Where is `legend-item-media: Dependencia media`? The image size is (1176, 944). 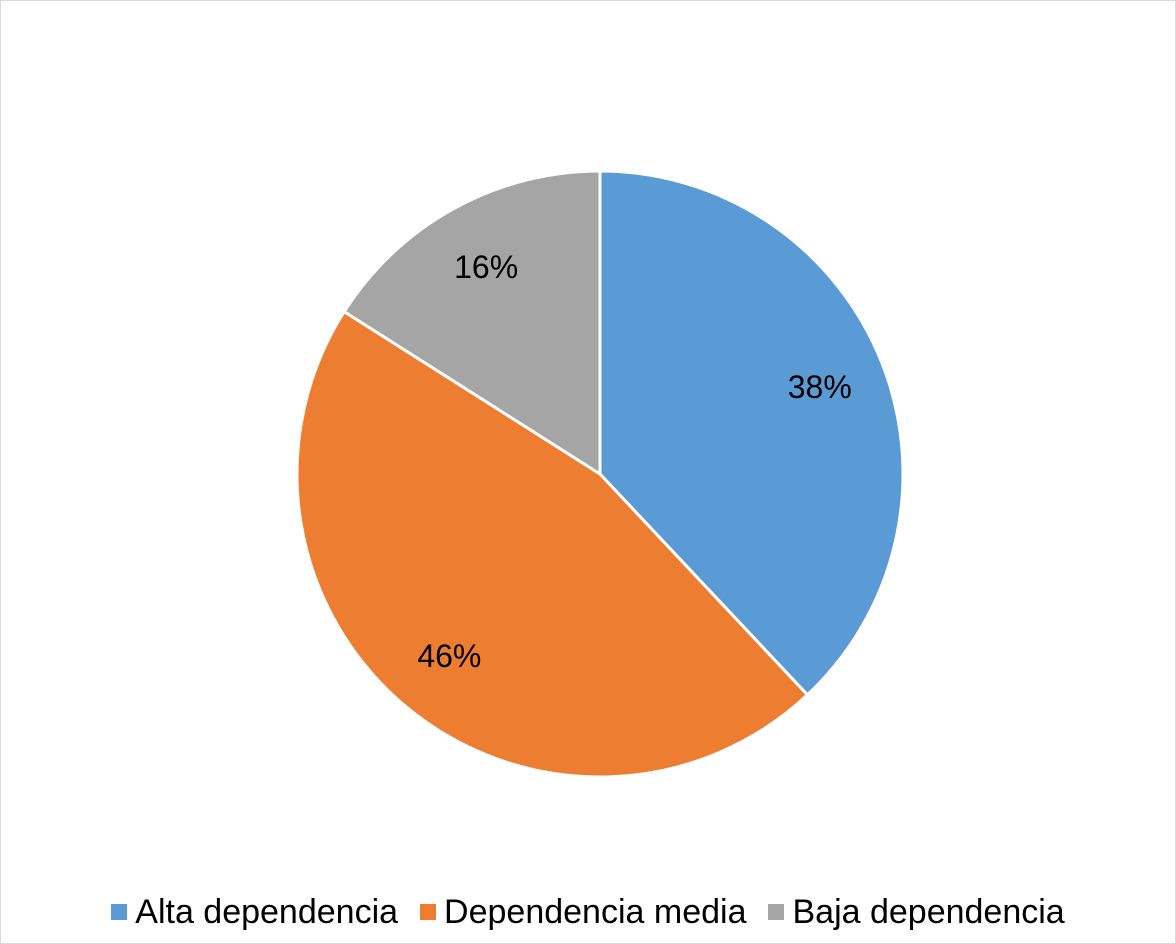
legend-item-media: Dependencia media is located at coordinates (583, 912).